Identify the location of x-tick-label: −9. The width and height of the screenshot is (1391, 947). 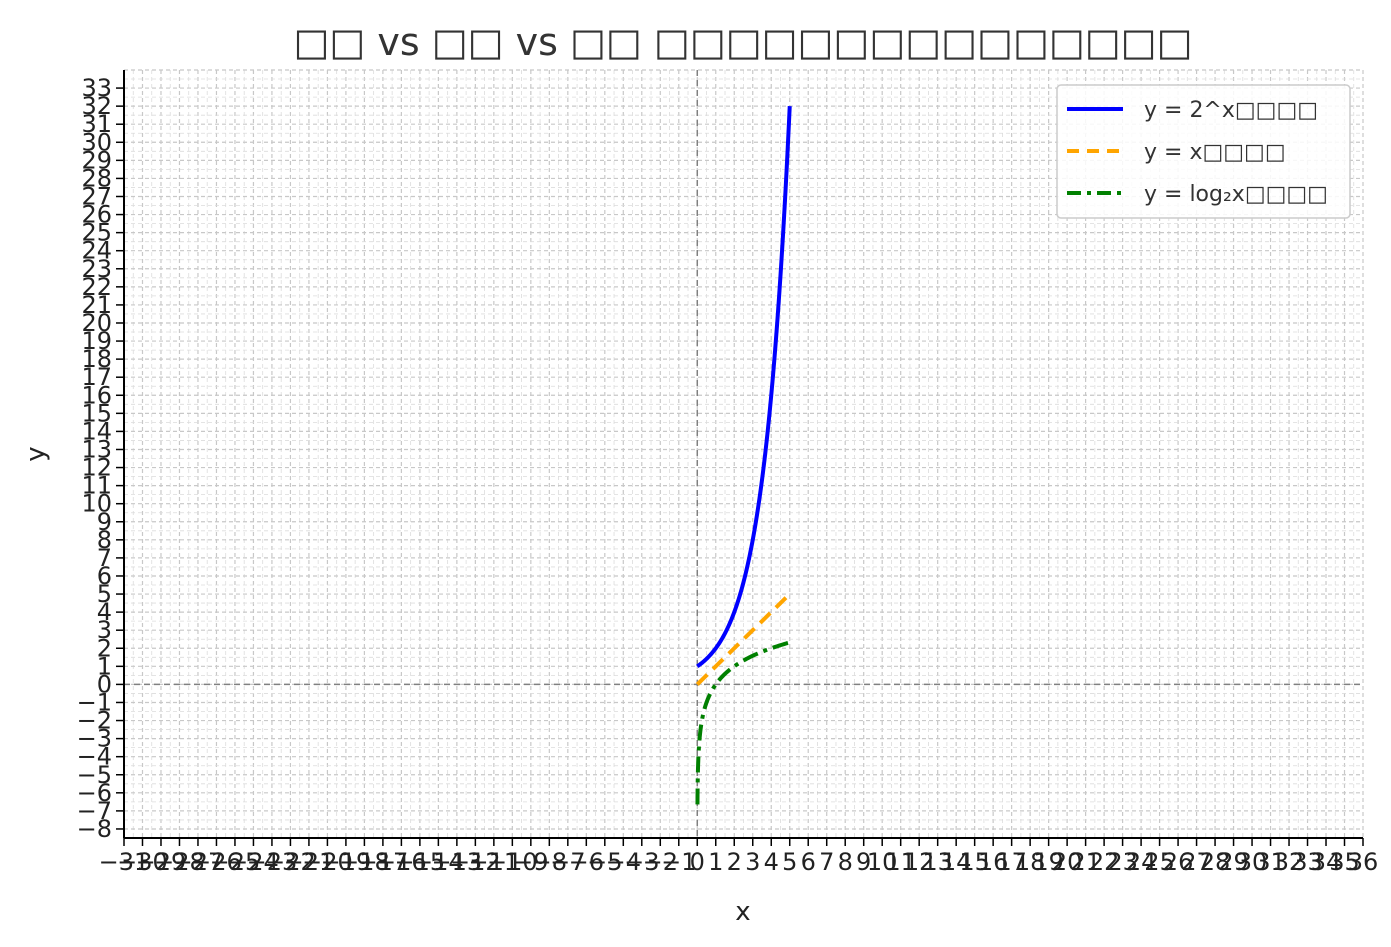
(530, 862).